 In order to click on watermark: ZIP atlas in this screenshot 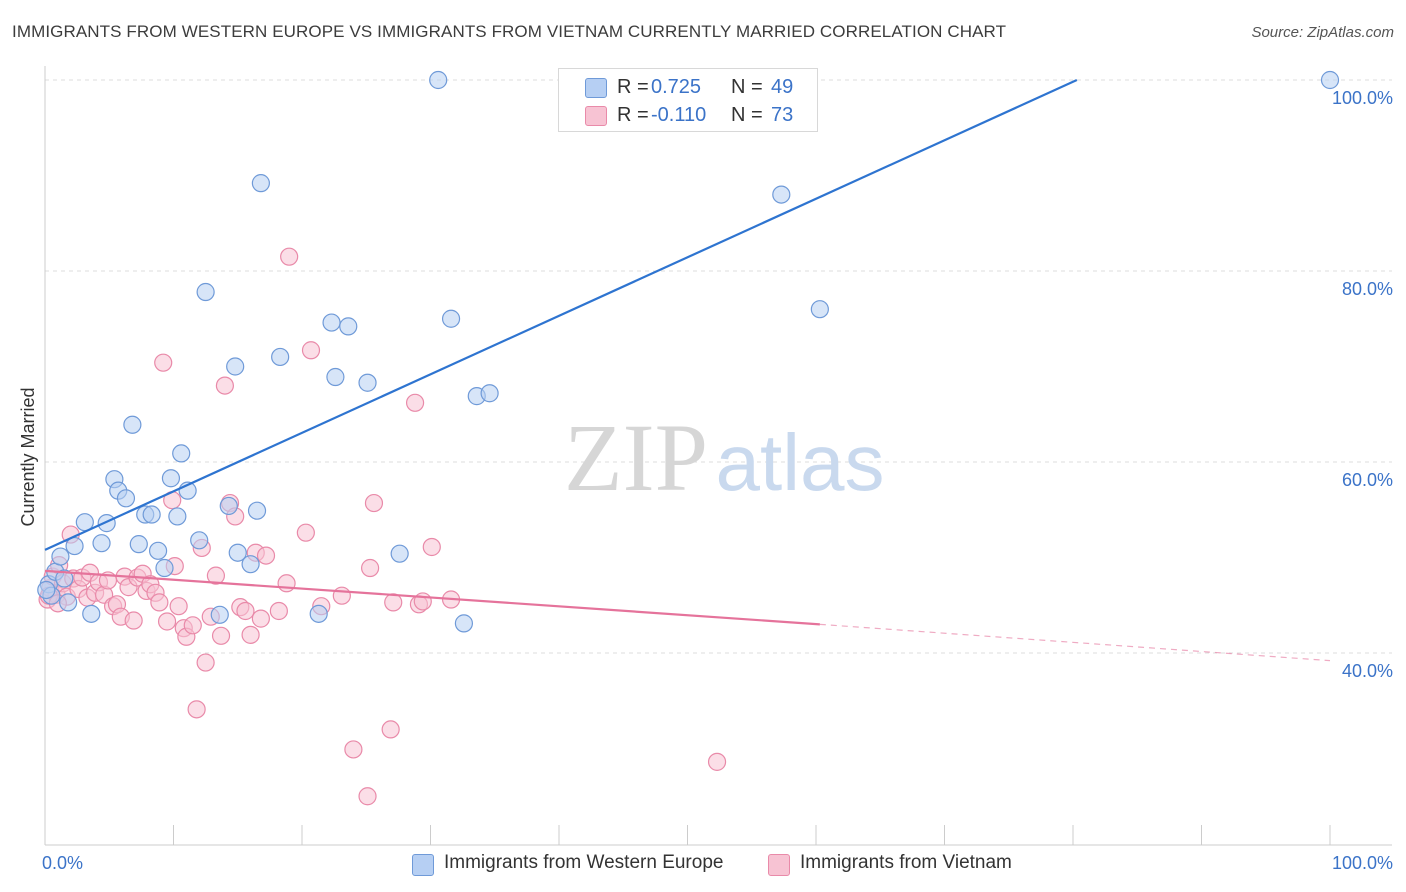, I will do `click(724, 457)`.